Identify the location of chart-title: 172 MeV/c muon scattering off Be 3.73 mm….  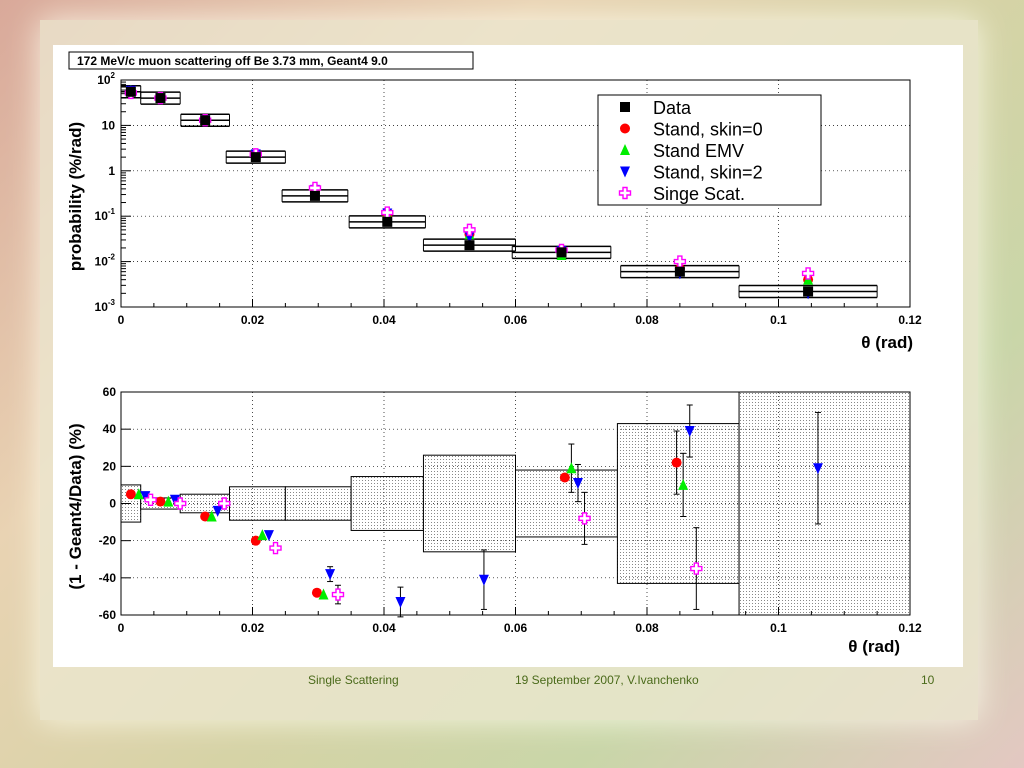
(232, 61).